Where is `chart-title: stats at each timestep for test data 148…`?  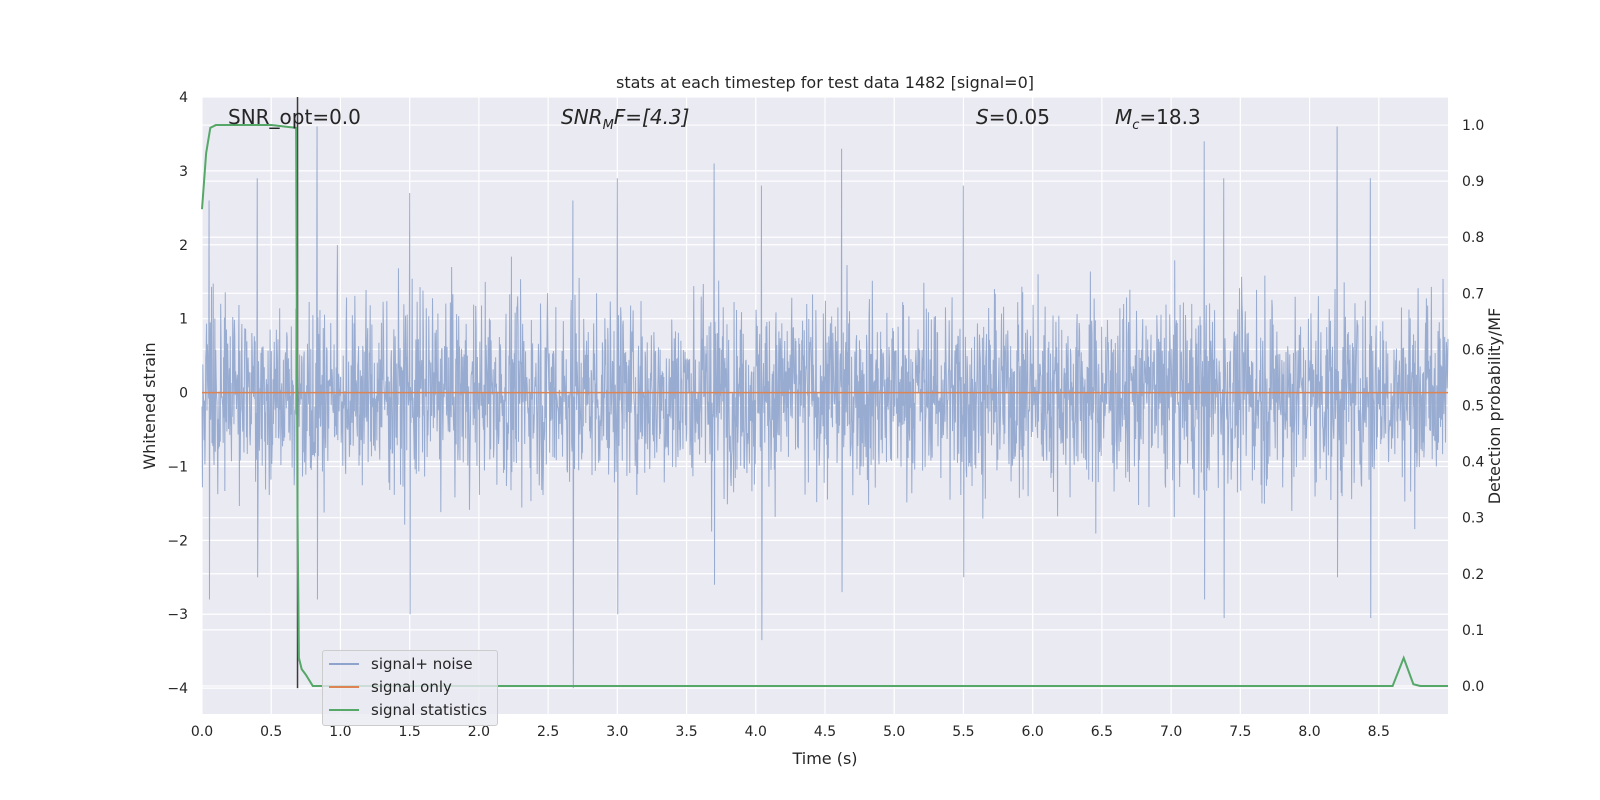
chart-title: stats at each timestep for test data 148… is located at coordinates (825, 82).